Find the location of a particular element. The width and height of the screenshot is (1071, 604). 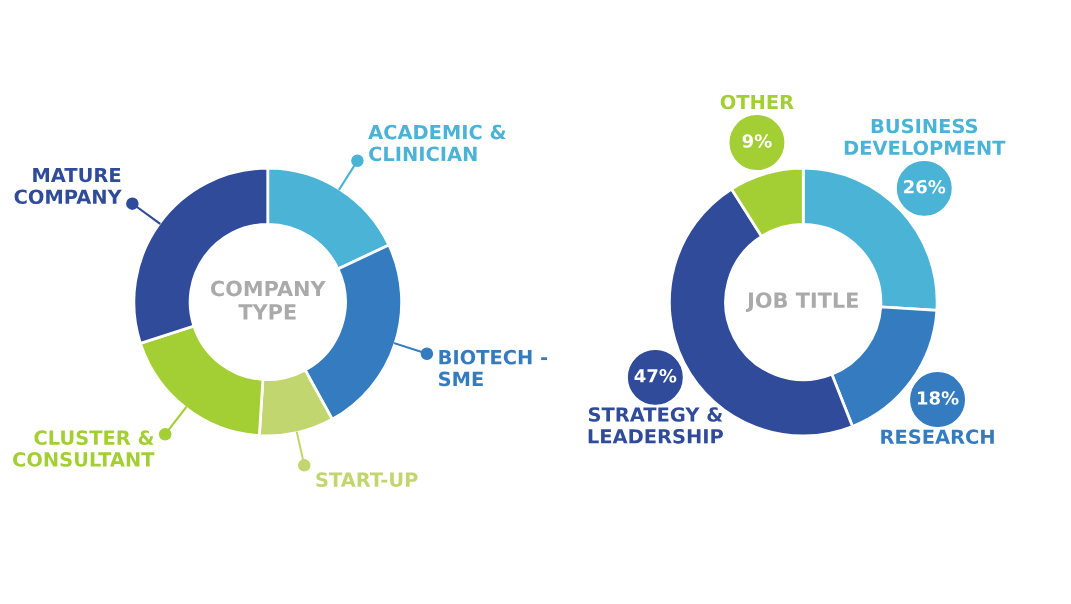

slice-label: MATURE COMPANY is located at coordinates (68, 186).